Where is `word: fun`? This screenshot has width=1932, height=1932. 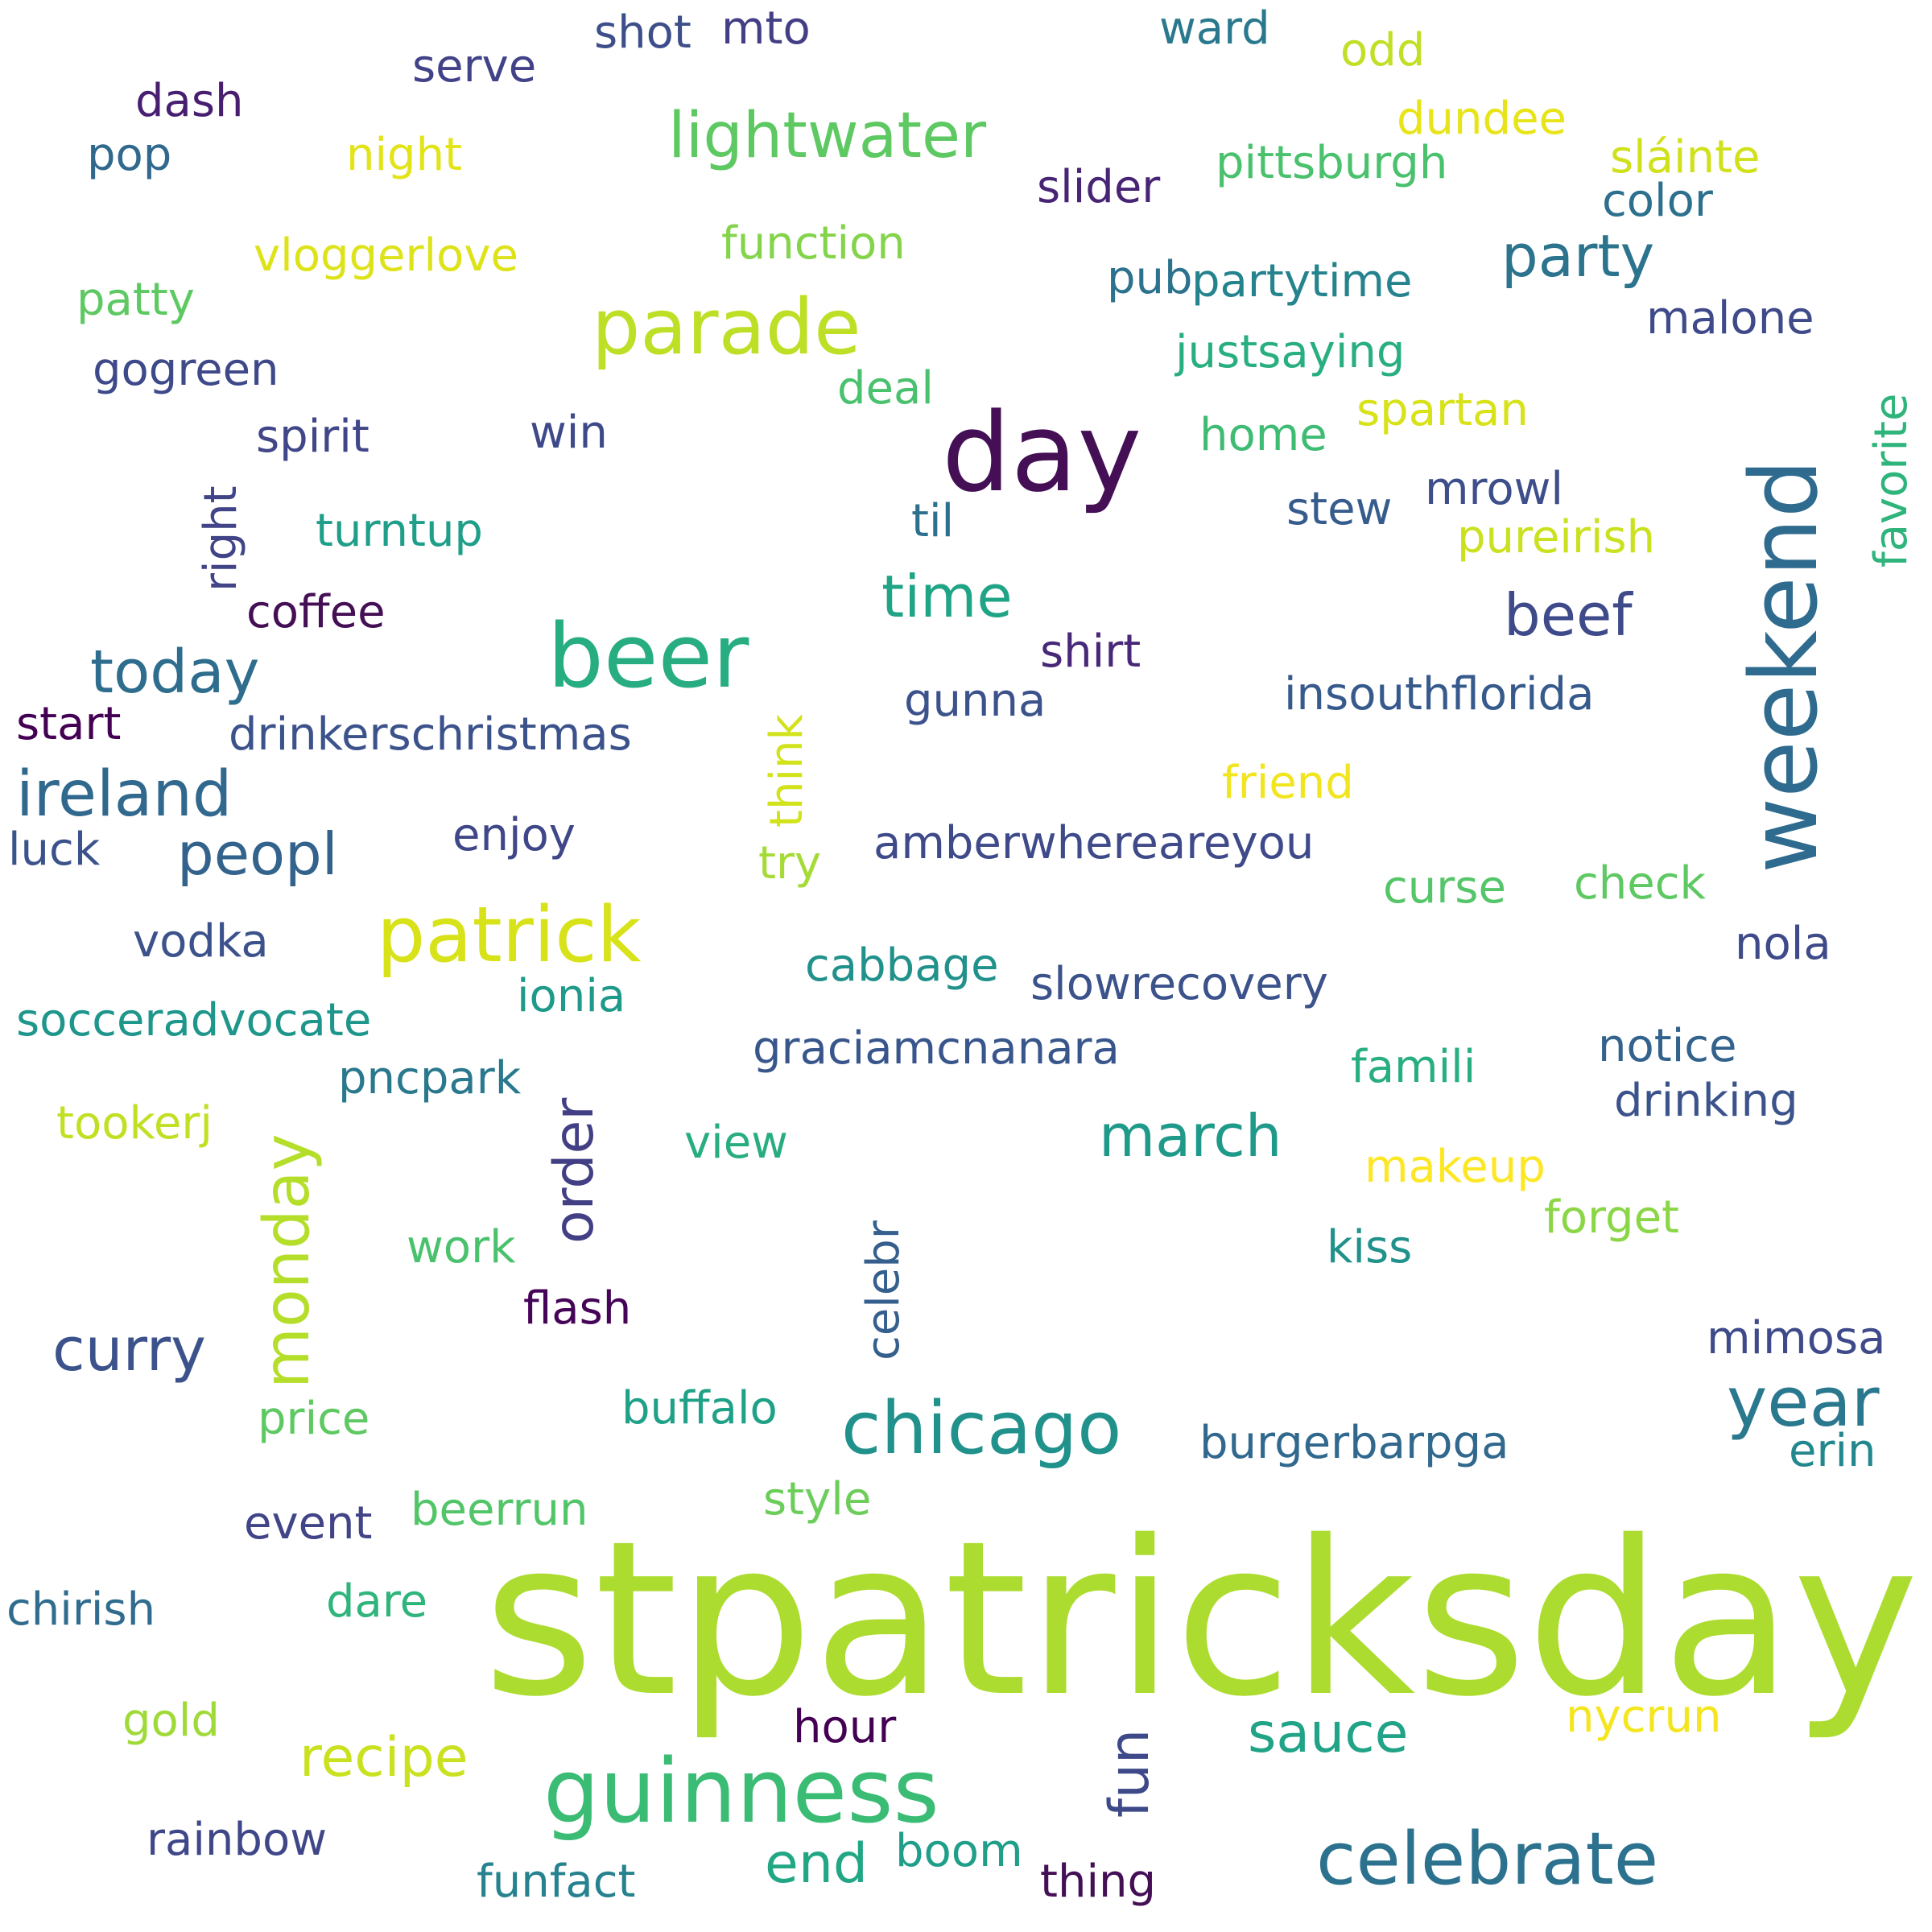 word: fun is located at coordinates (1130, 1773).